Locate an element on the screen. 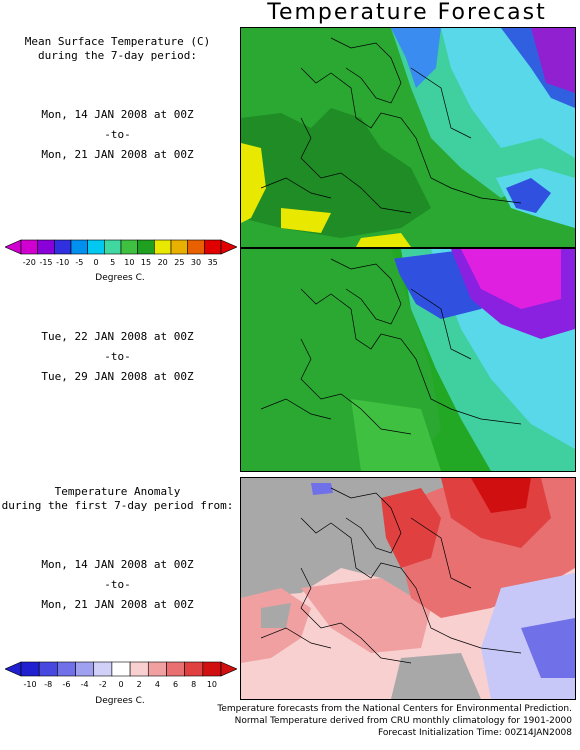 This screenshot has width=580, height=750. anomaly-colorbar-tick-label: -4 is located at coordinates (85, 684).